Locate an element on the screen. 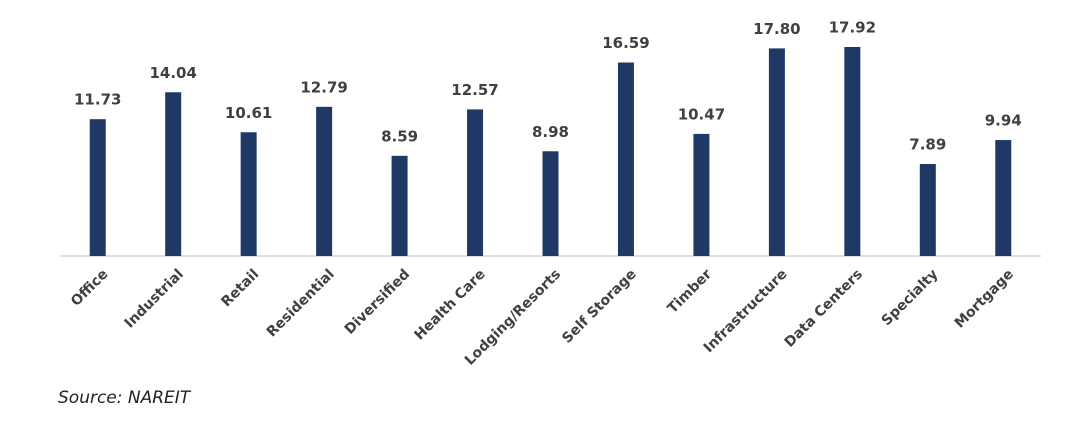 The image size is (1068, 422). value-label: 16.59 is located at coordinates (625, 43).